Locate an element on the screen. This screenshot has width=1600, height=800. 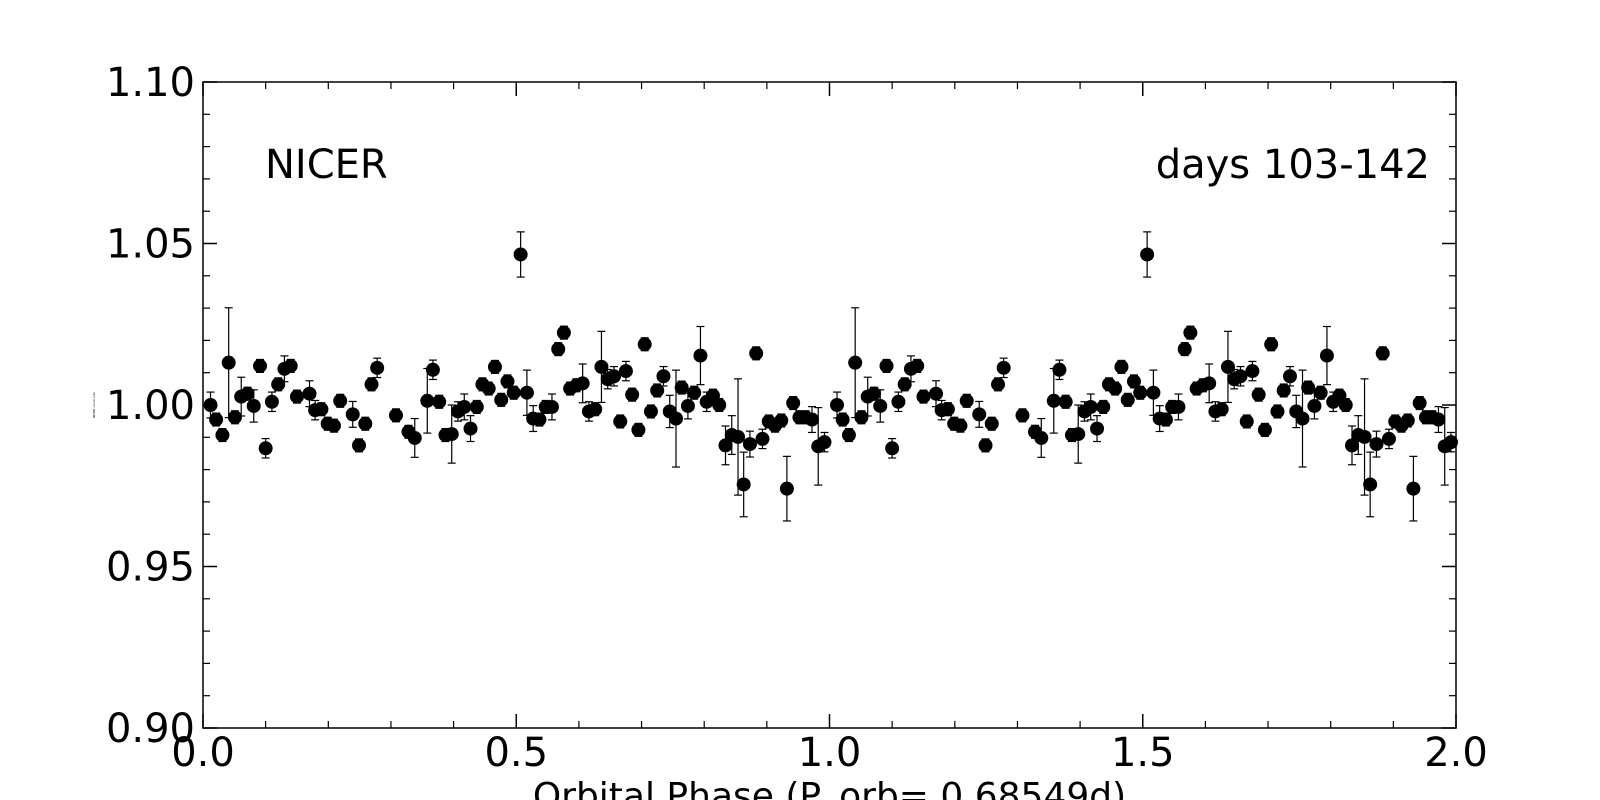
y-tick-label: 0.90 is located at coordinates (150, 729).